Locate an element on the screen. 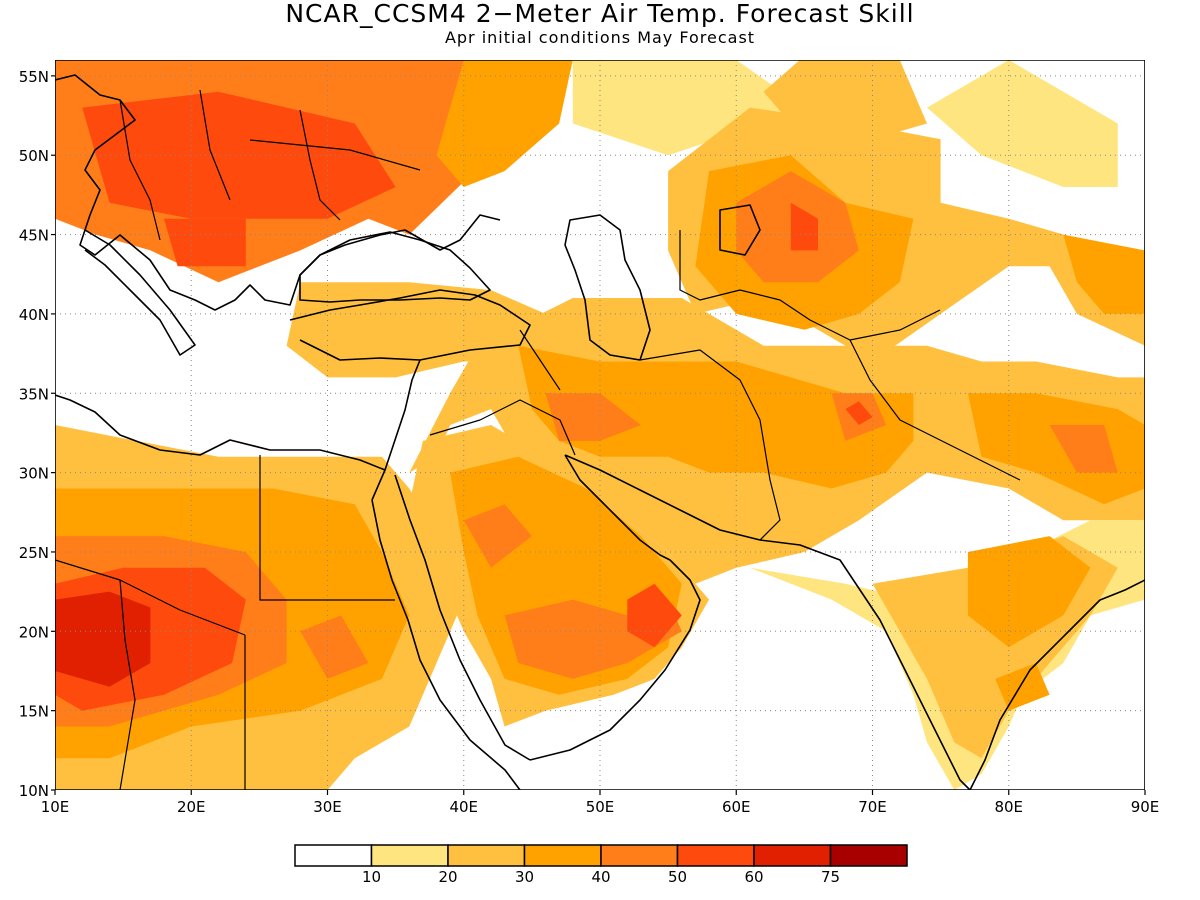 This screenshot has height=900, width=1200. colorbar: 10 20 30 40 50 60 75 is located at coordinates (601, 865).